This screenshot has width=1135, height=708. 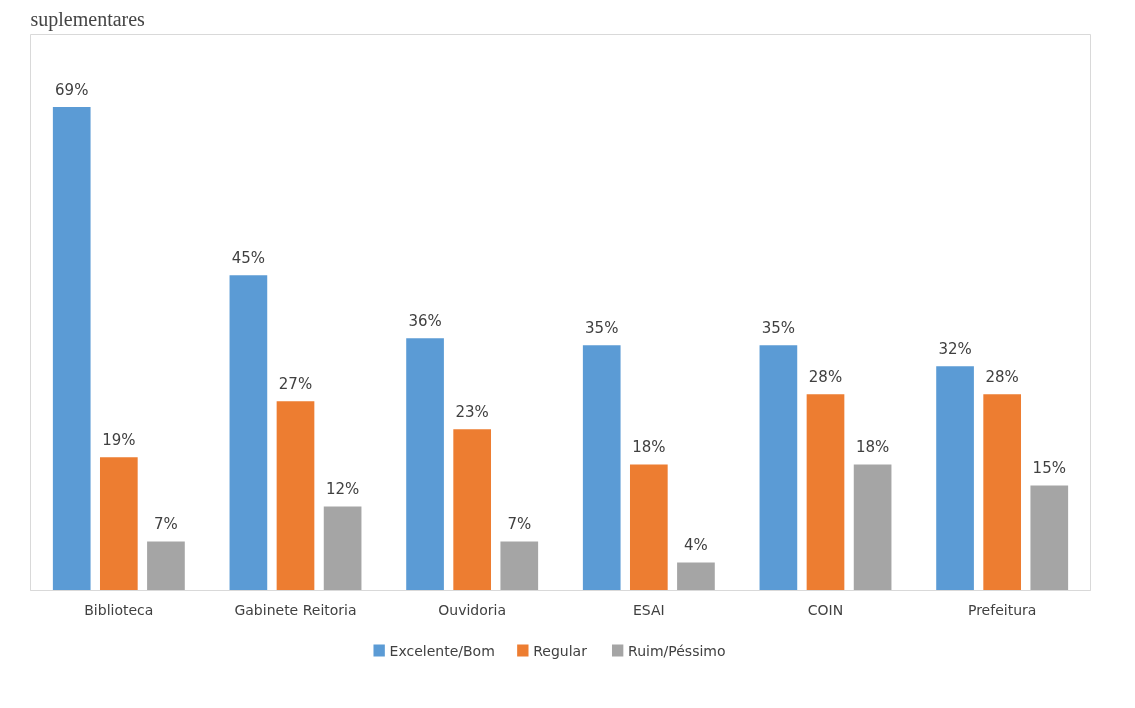 What do you see at coordinates (560, 650) in the screenshot?
I see `legend-label: Regular` at bounding box center [560, 650].